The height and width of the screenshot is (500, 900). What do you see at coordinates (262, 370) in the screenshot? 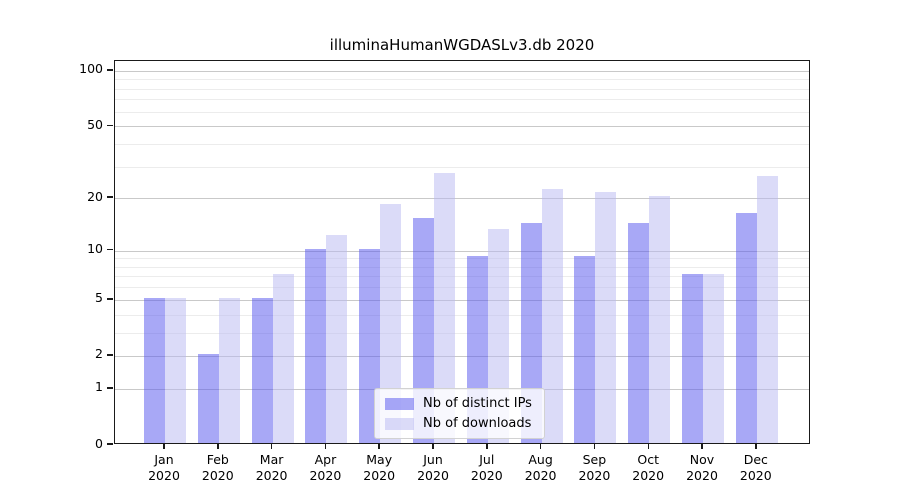
I see `bar-distinct-ips-Mar-2020` at bounding box center [262, 370].